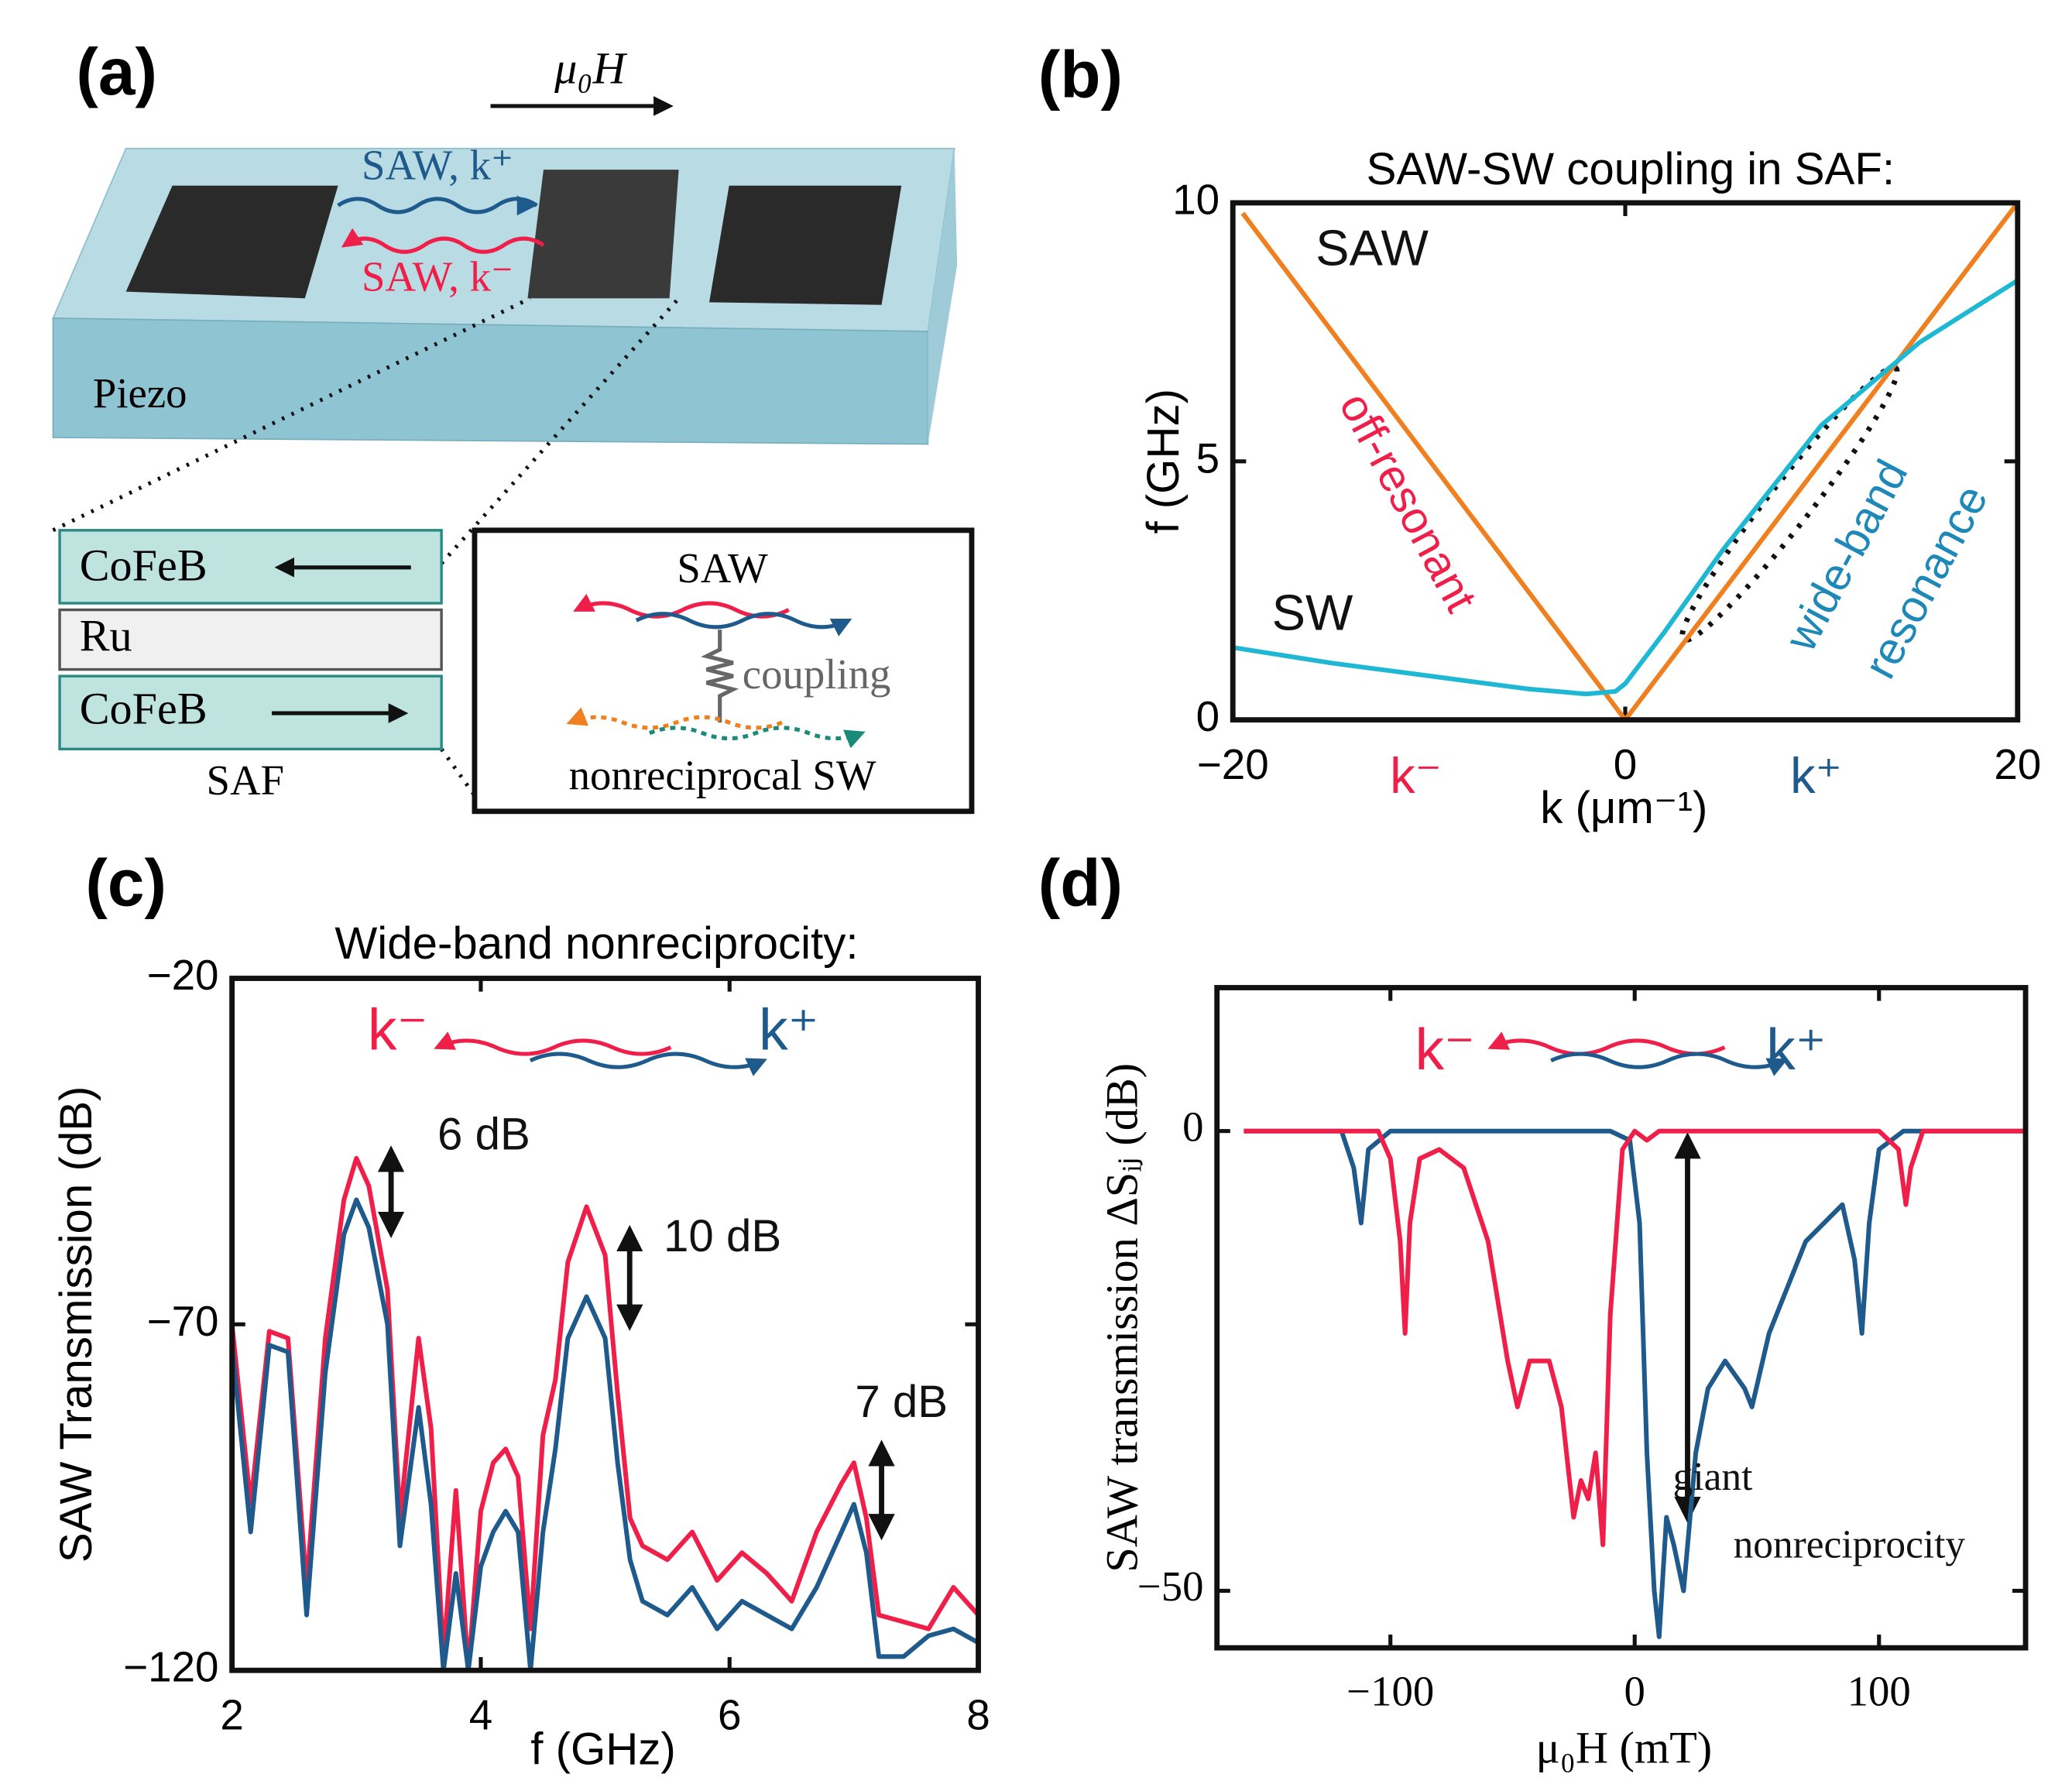  I want to click on saw-plus: SAW, k⁺, so click(437, 165).